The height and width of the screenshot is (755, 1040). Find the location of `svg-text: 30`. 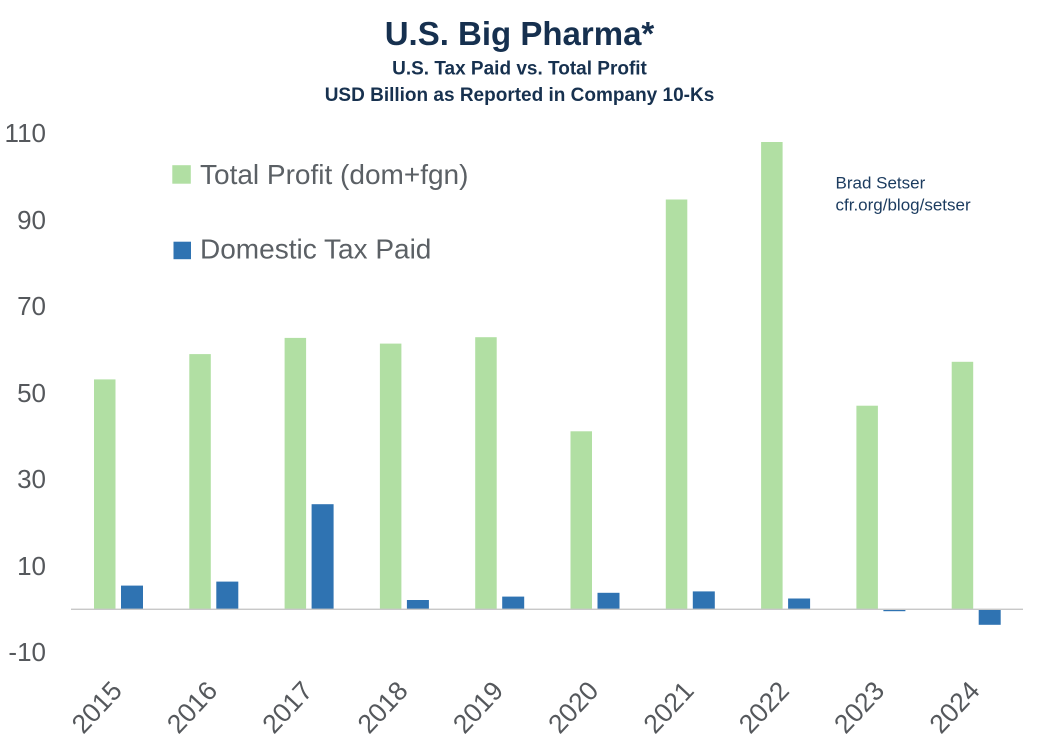

svg-text: 30 is located at coordinates (31, 479).